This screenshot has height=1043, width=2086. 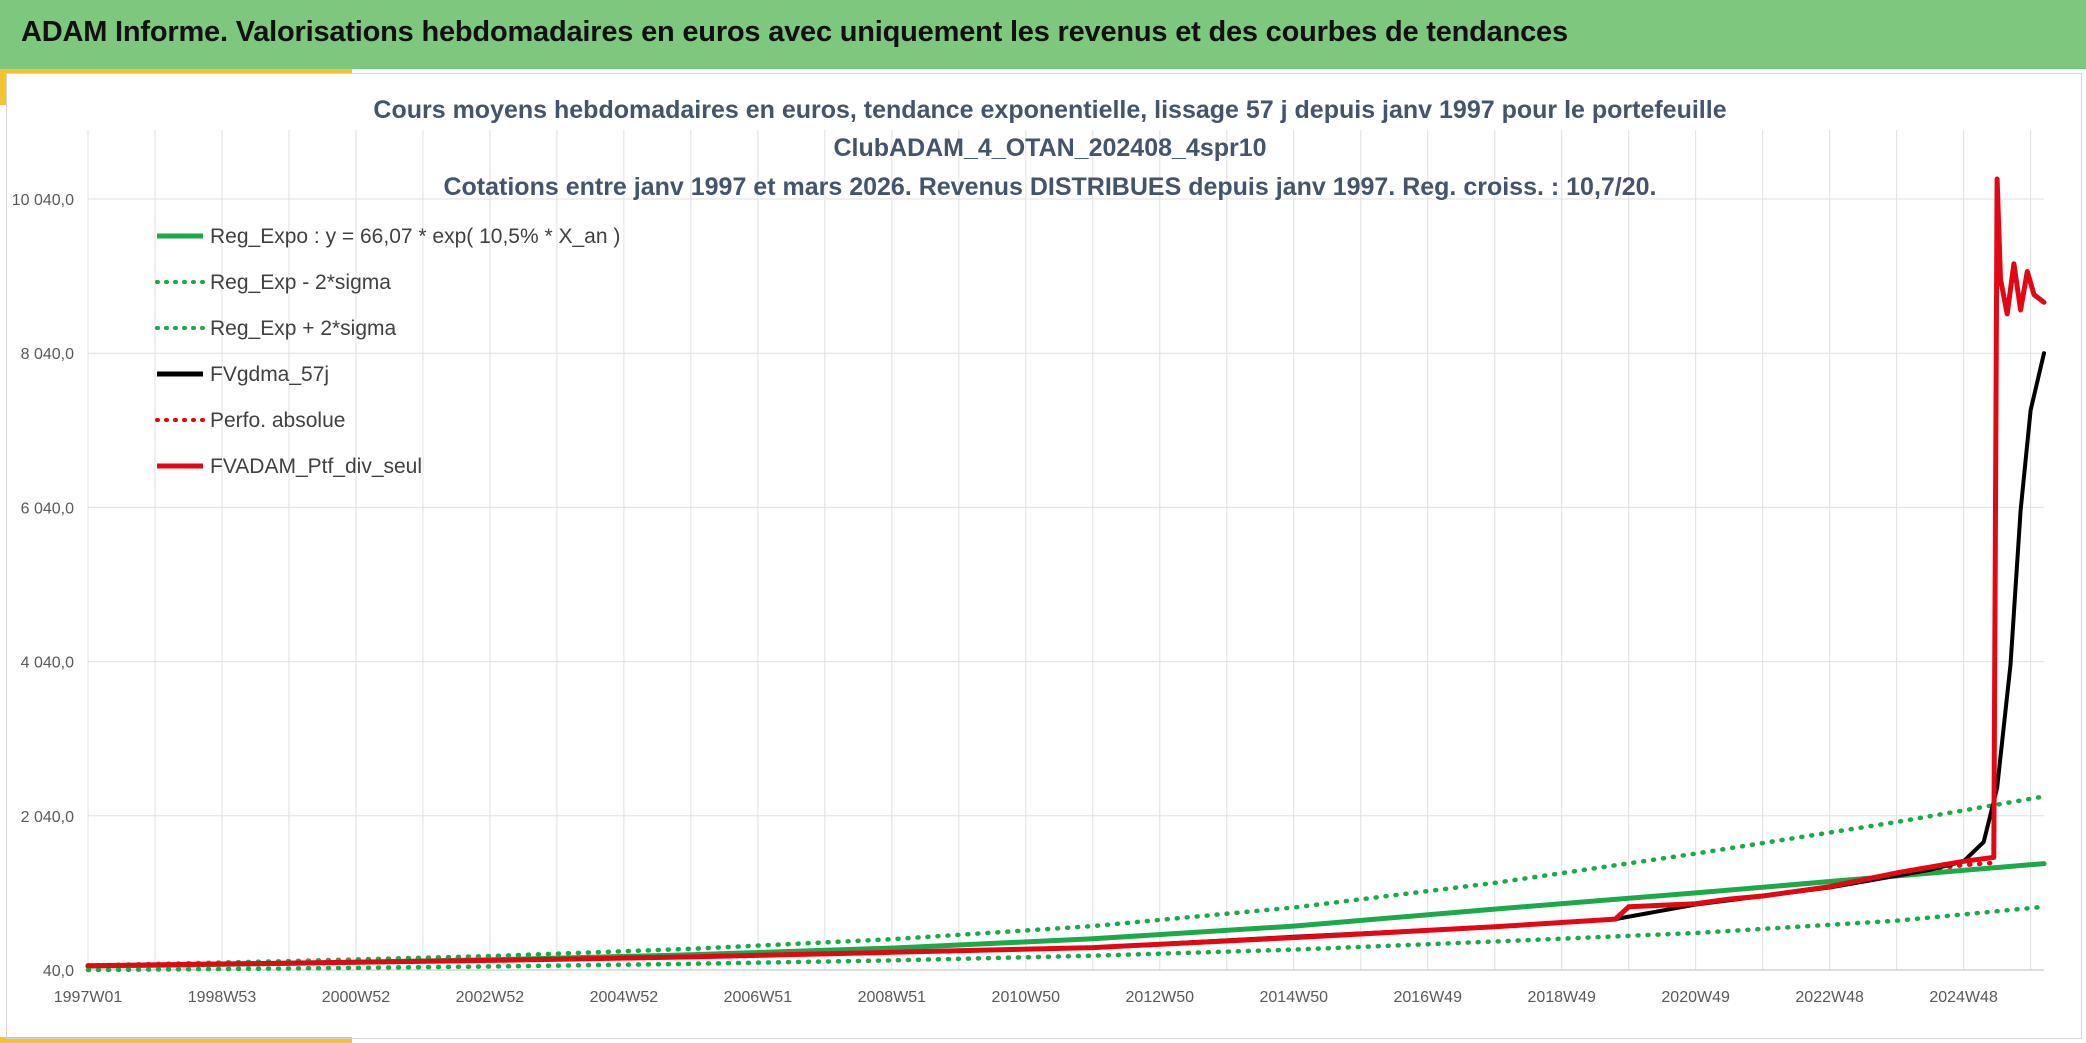 I want to click on chart-title-line-2: ClubADAM_4_OTAN_202408_4spr10, so click(x=1049, y=148).